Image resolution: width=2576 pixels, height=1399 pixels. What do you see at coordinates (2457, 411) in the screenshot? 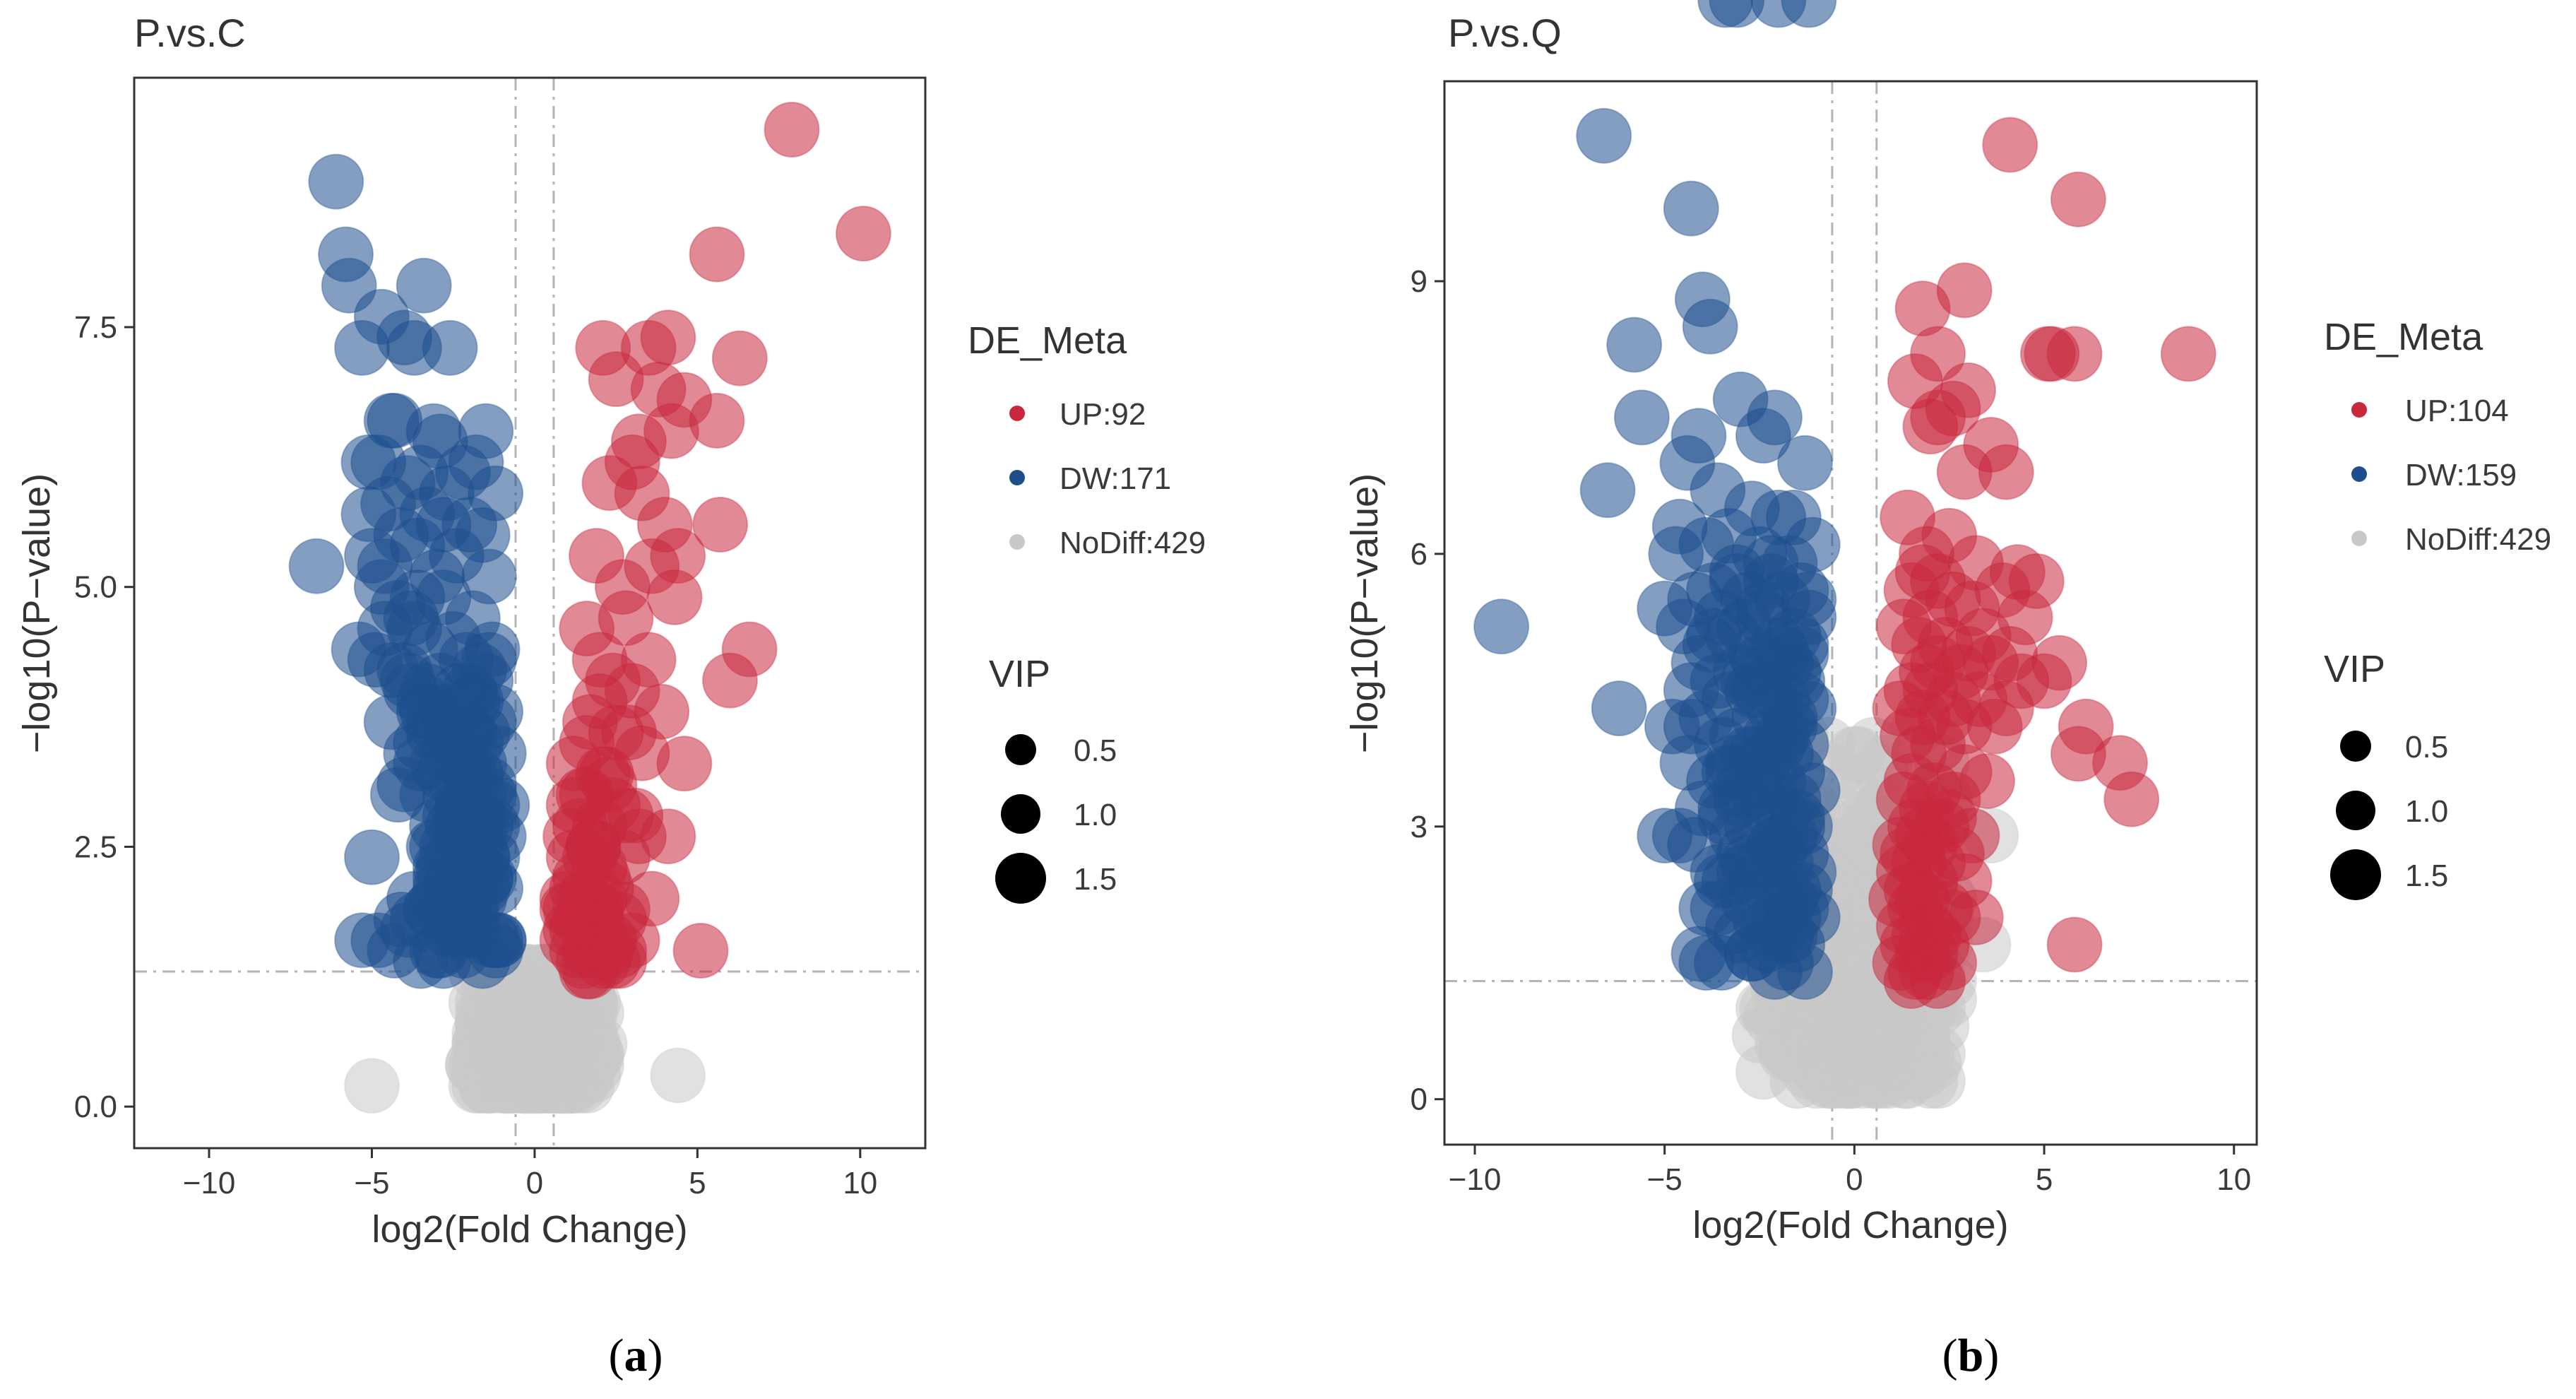
I see `legend-up-label: UP:104` at bounding box center [2457, 411].